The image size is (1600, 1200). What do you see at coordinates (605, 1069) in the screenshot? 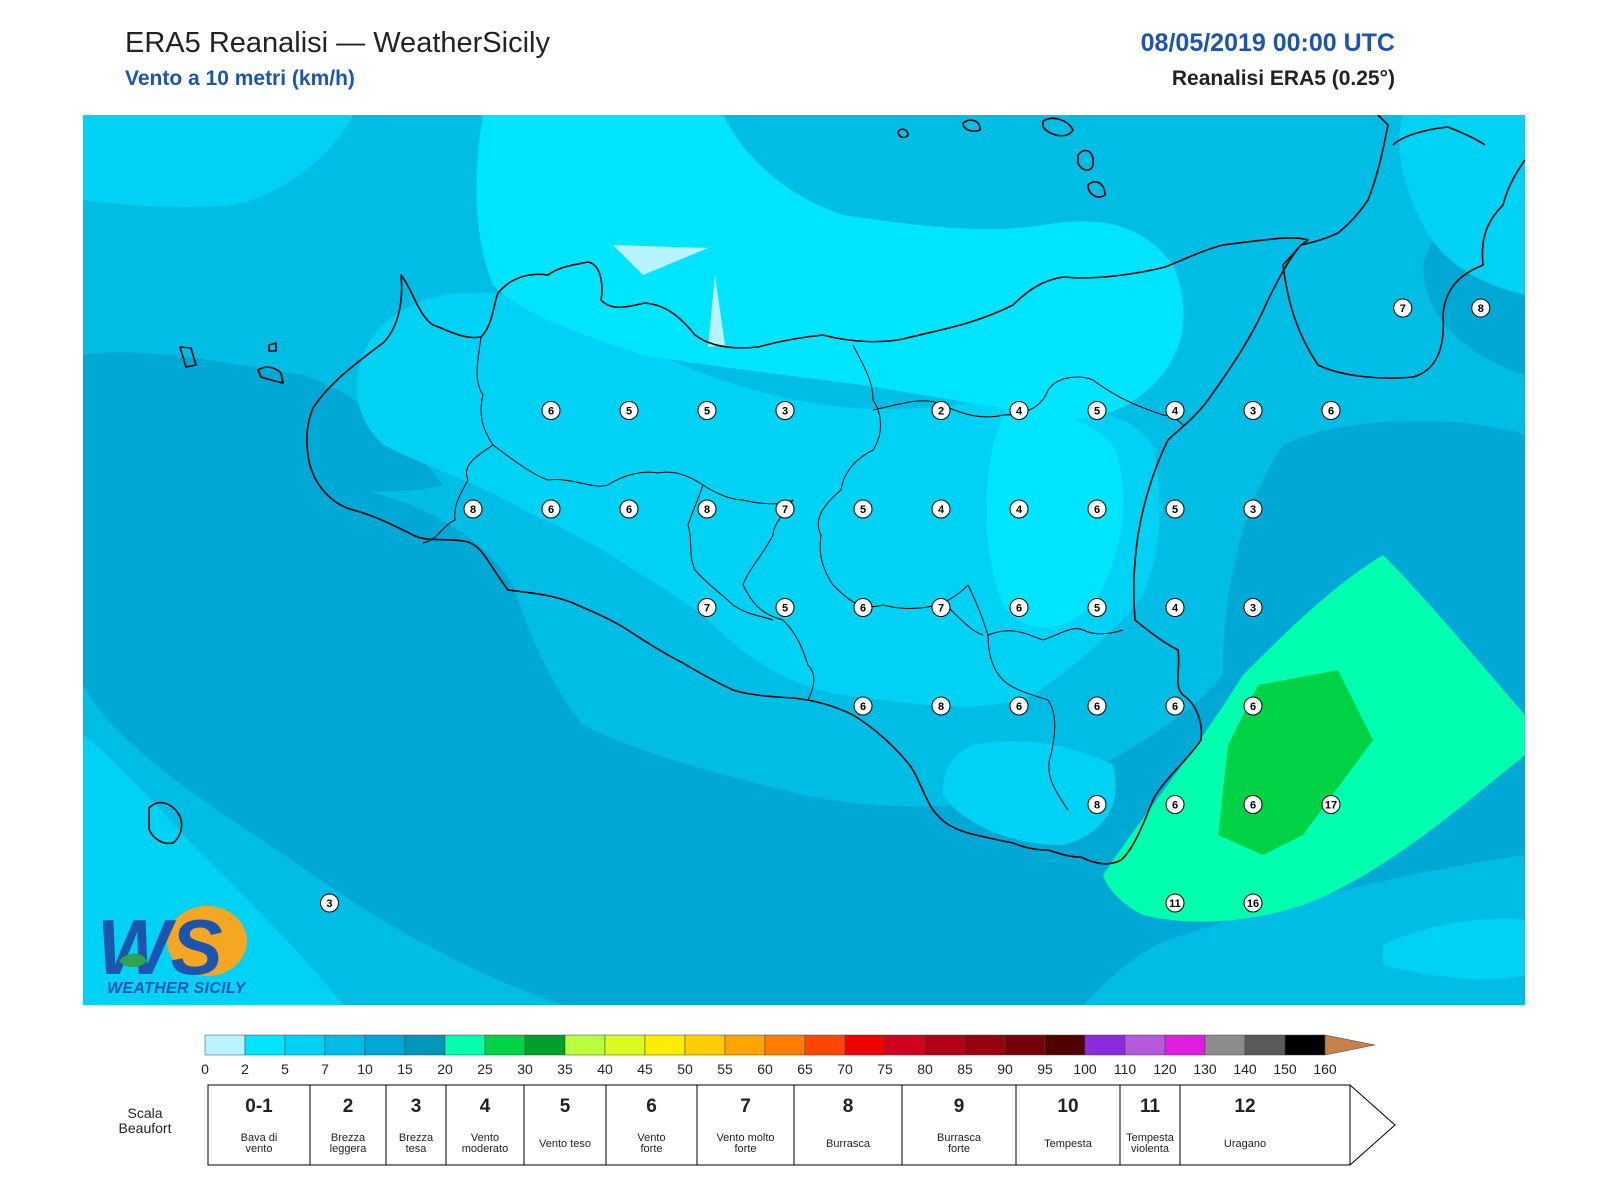
I see `colorbar-tick-label: 40` at bounding box center [605, 1069].